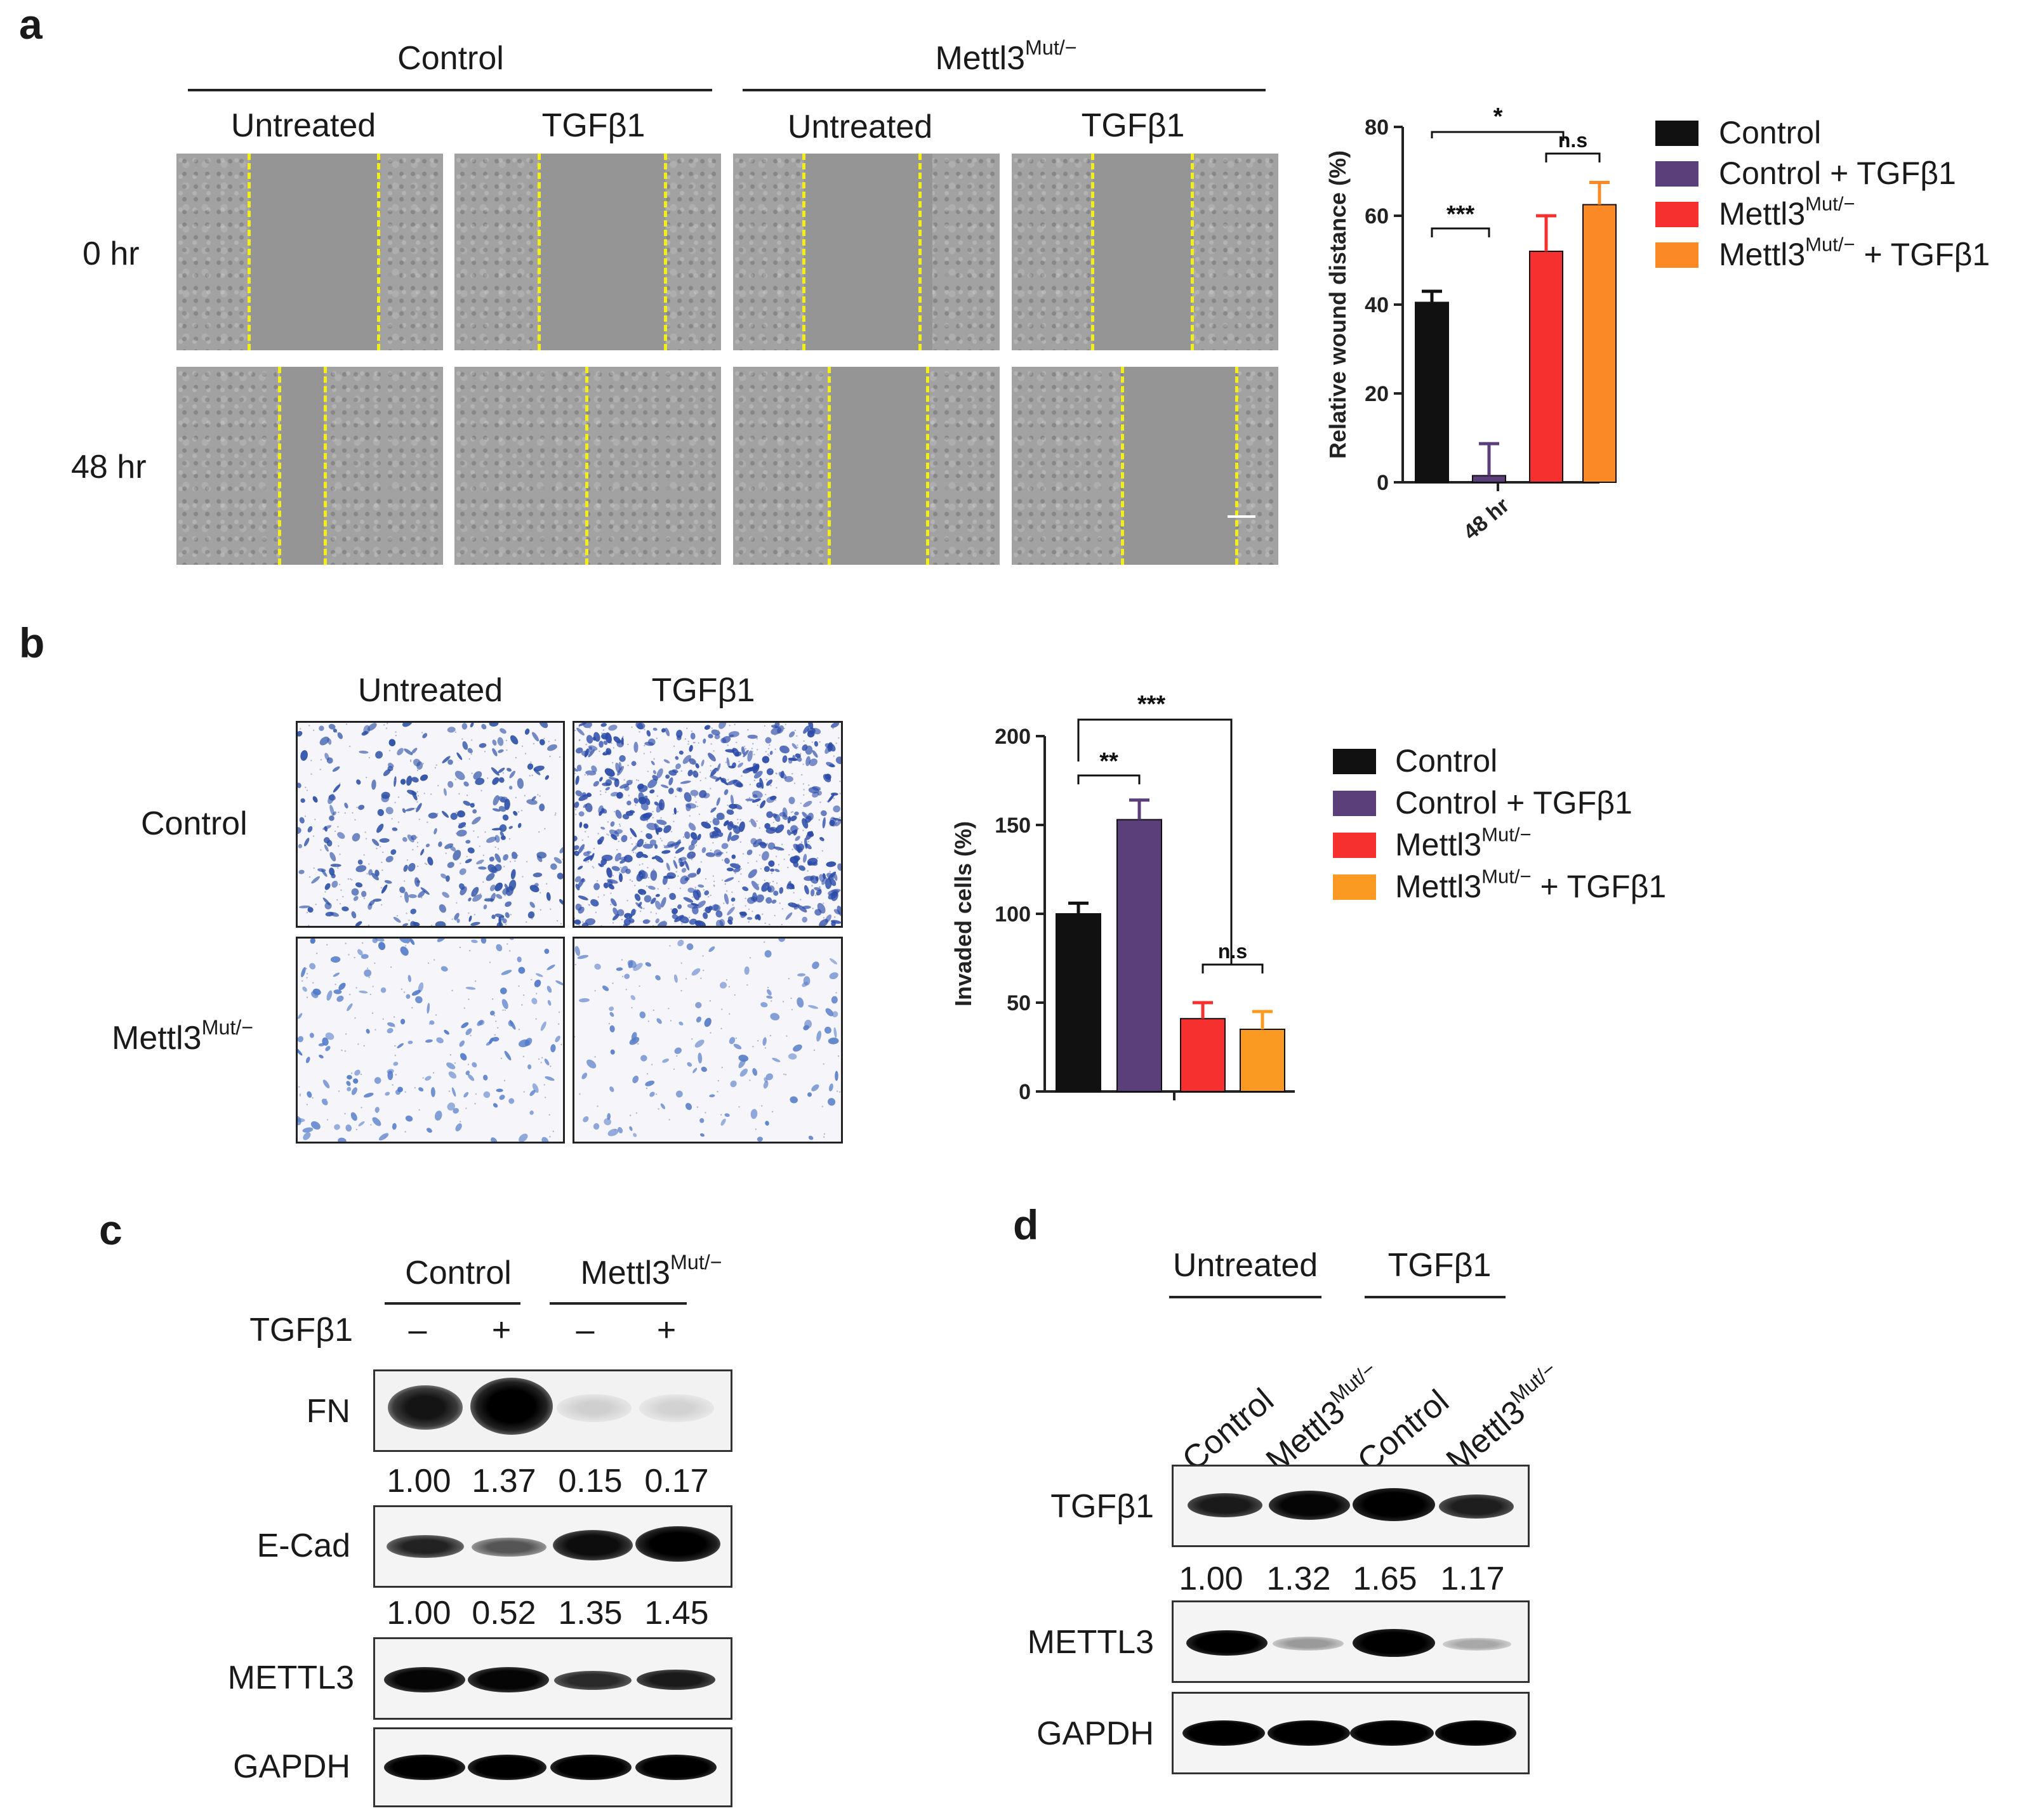  What do you see at coordinates (194, 823) in the screenshot?
I see `row-label: Control` at bounding box center [194, 823].